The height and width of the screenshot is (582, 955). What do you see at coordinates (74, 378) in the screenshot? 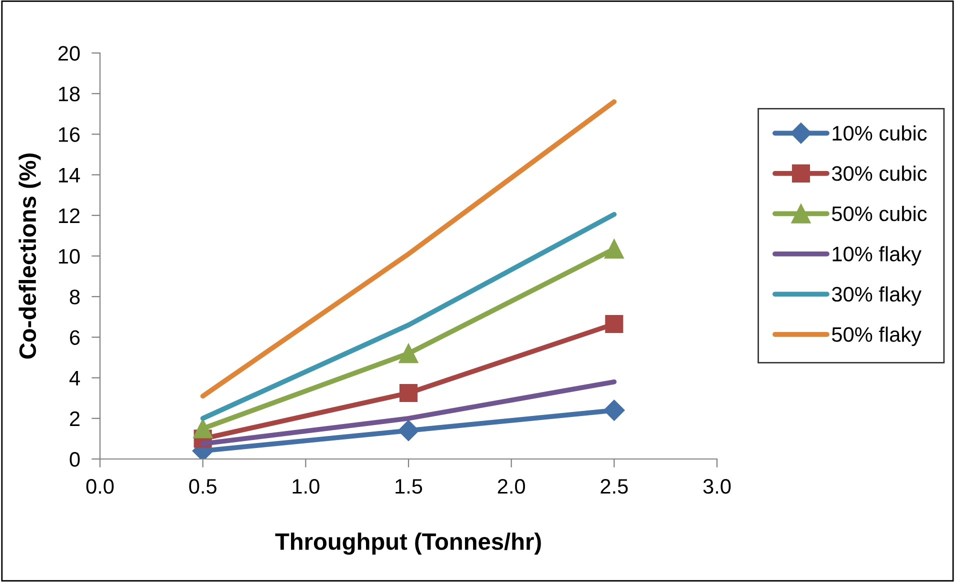
I see `y-tick-label: 4` at bounding box center [74, 378].